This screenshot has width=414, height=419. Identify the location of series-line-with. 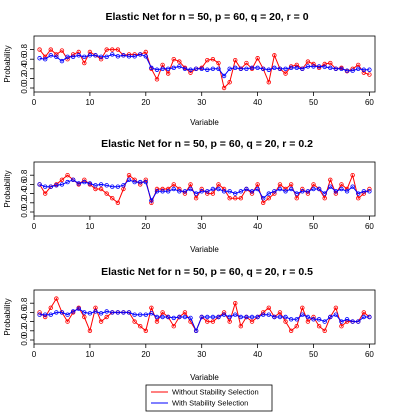
(204, 65).